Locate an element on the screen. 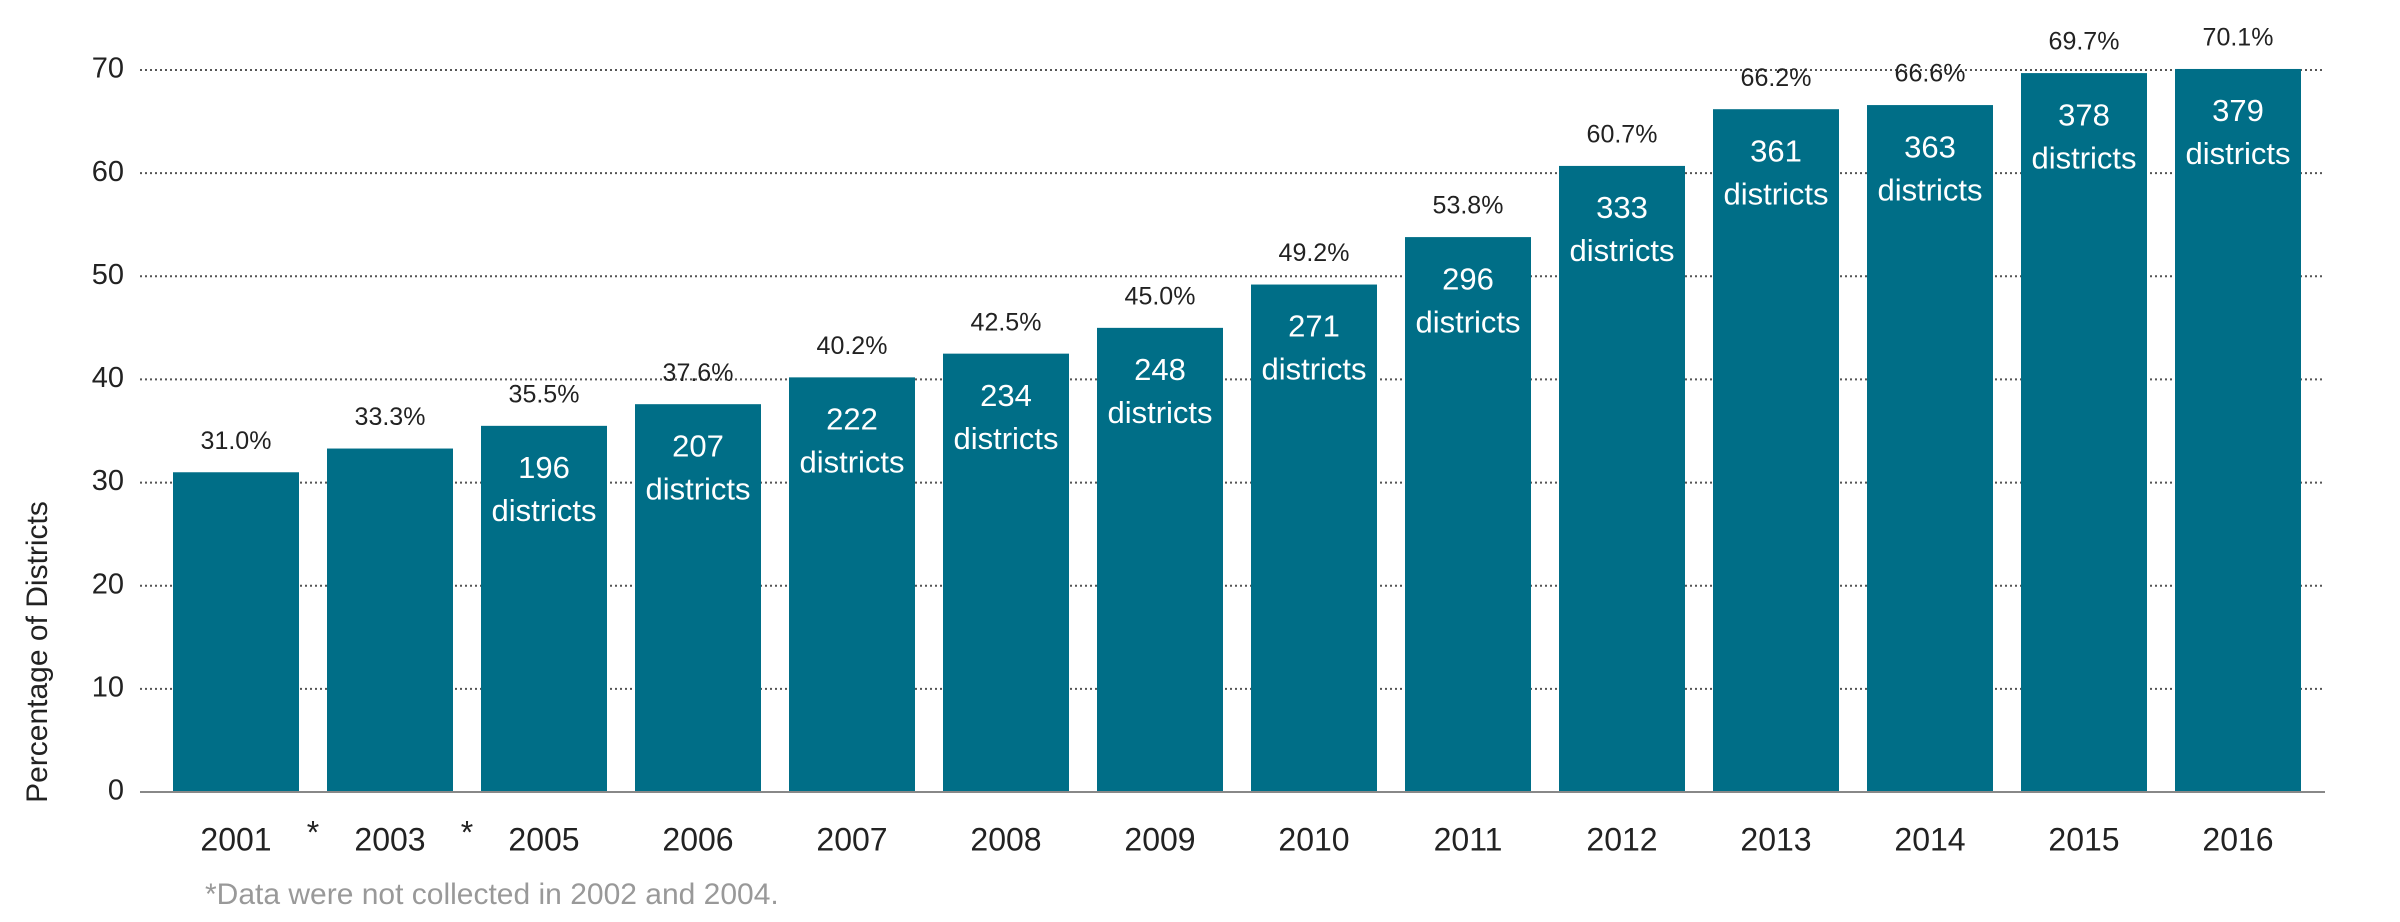 This screenshot has width=2400, height=922. district-count: 248 is located at coordinates (1160, 369).